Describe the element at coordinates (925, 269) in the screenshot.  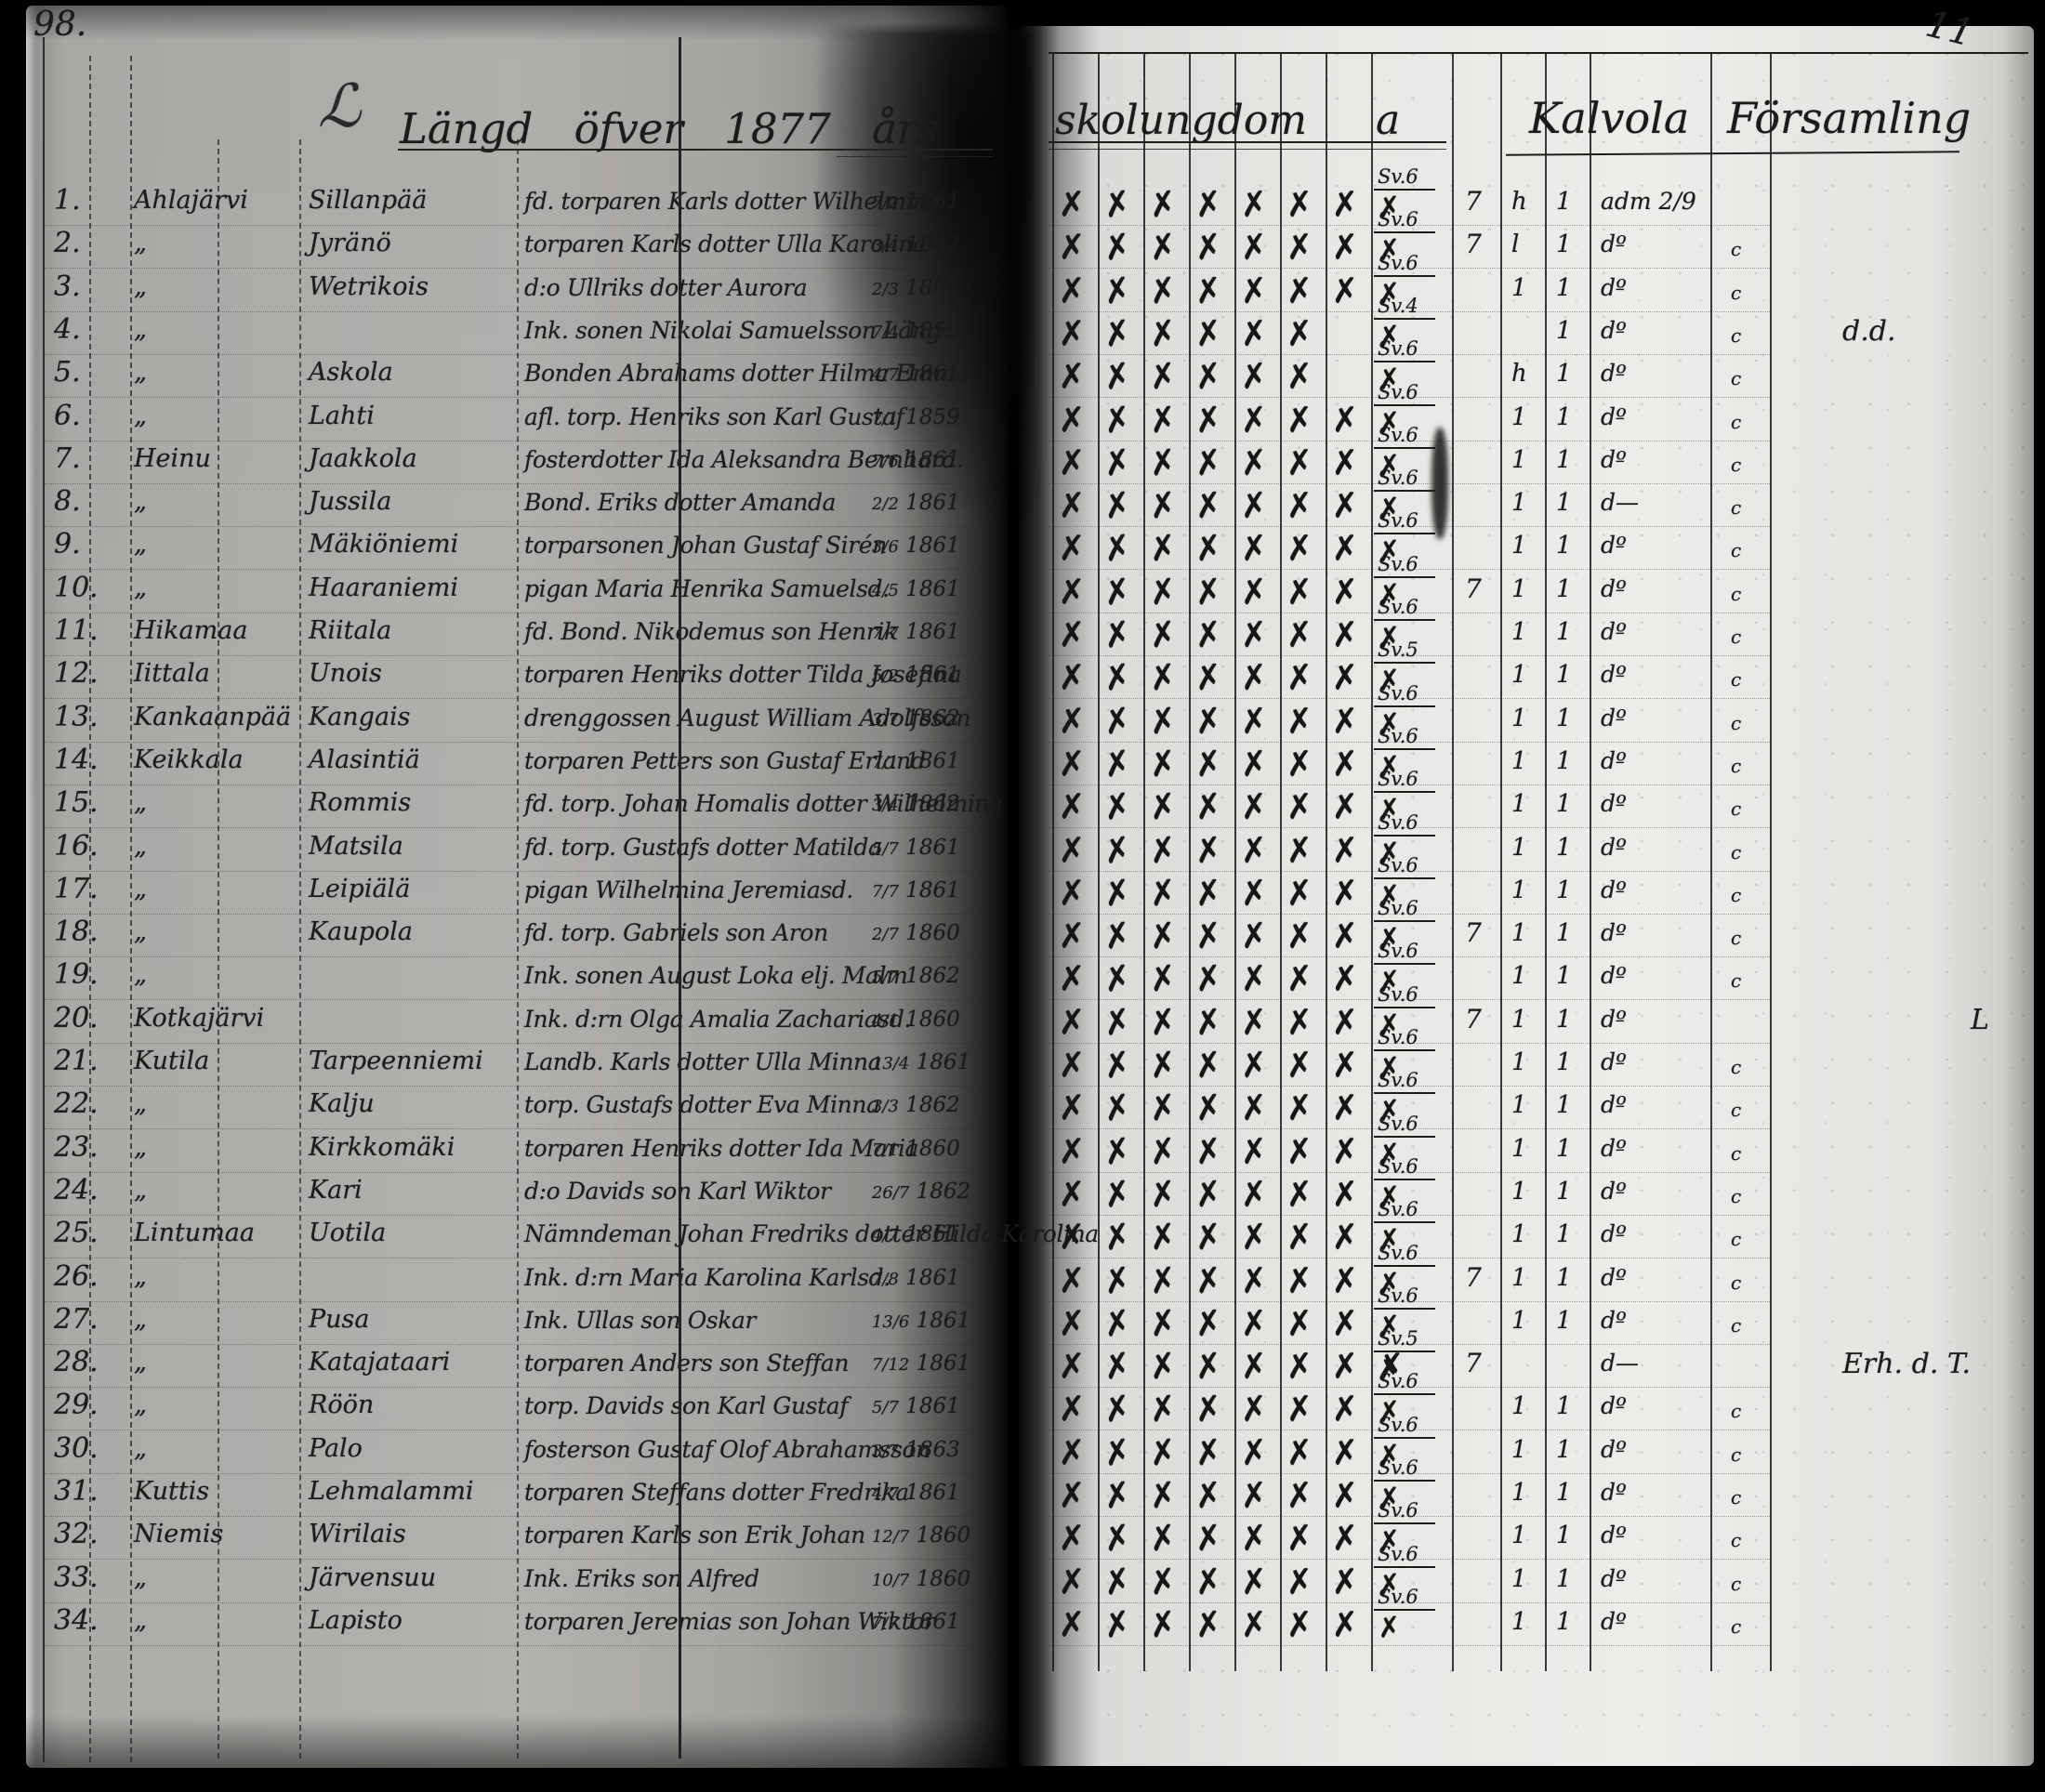
I see `gutter-shadow` at that location.